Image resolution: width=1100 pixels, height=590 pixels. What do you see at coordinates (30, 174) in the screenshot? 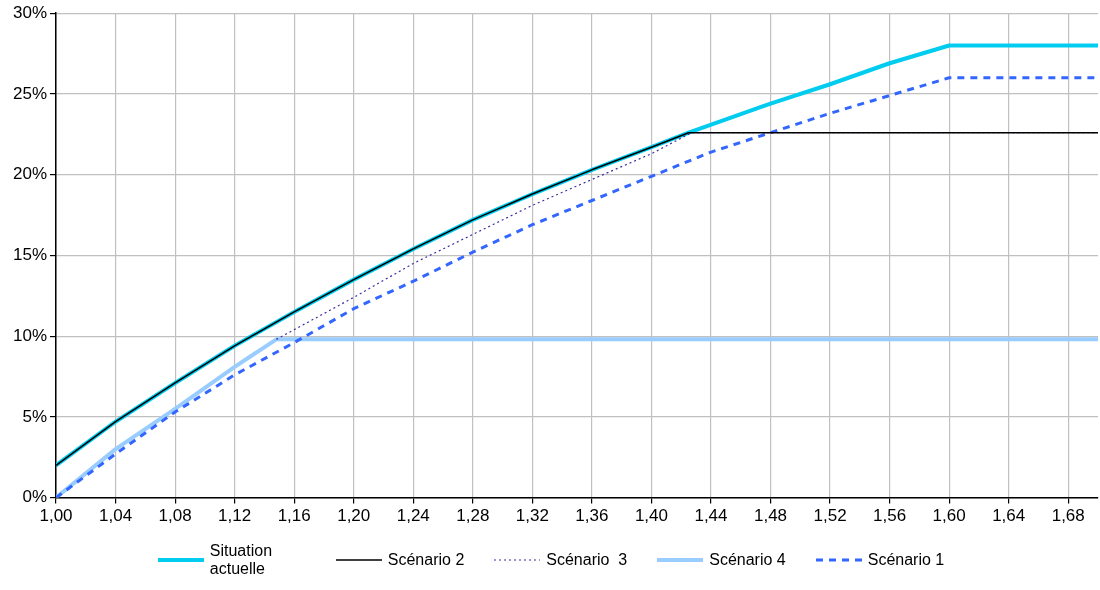
I see `y-tick-label: 20%` at bounding box center [30, 174].